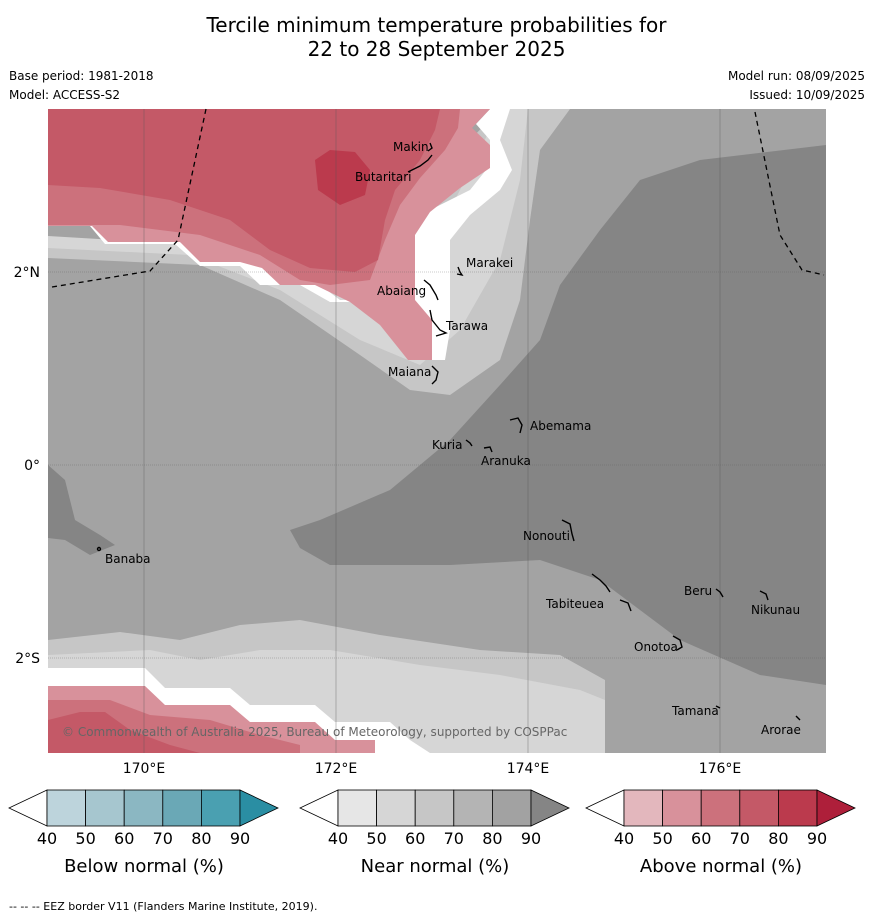 Image resolution: width=873 pixels, height=919 pixels. Describe the element at coordinates (662, 838) in the screenshot. I see `colorbar-above-tick: 50` at that location.